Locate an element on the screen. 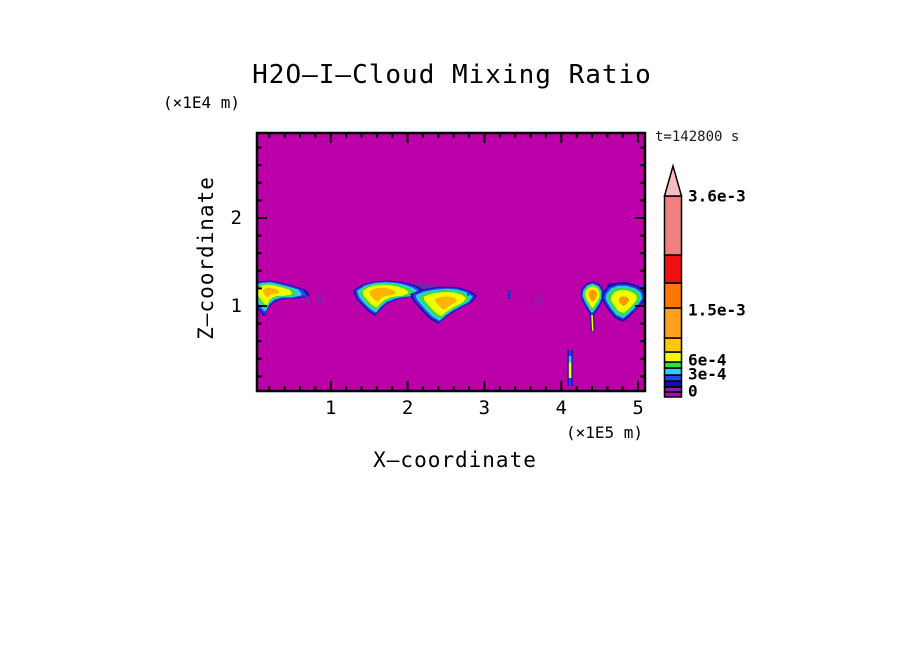  x-tick-label: 3 is located at coordinates (484, 408).